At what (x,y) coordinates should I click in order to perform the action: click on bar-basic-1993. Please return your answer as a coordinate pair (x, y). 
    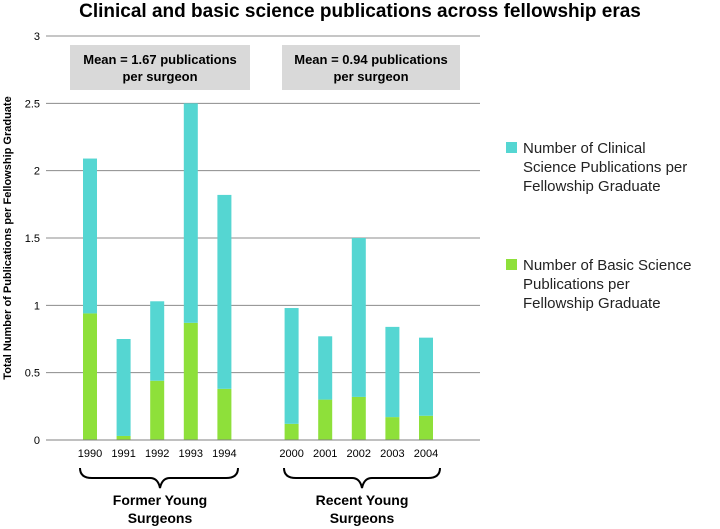
    Looking at the image, I should click on (190, 381).